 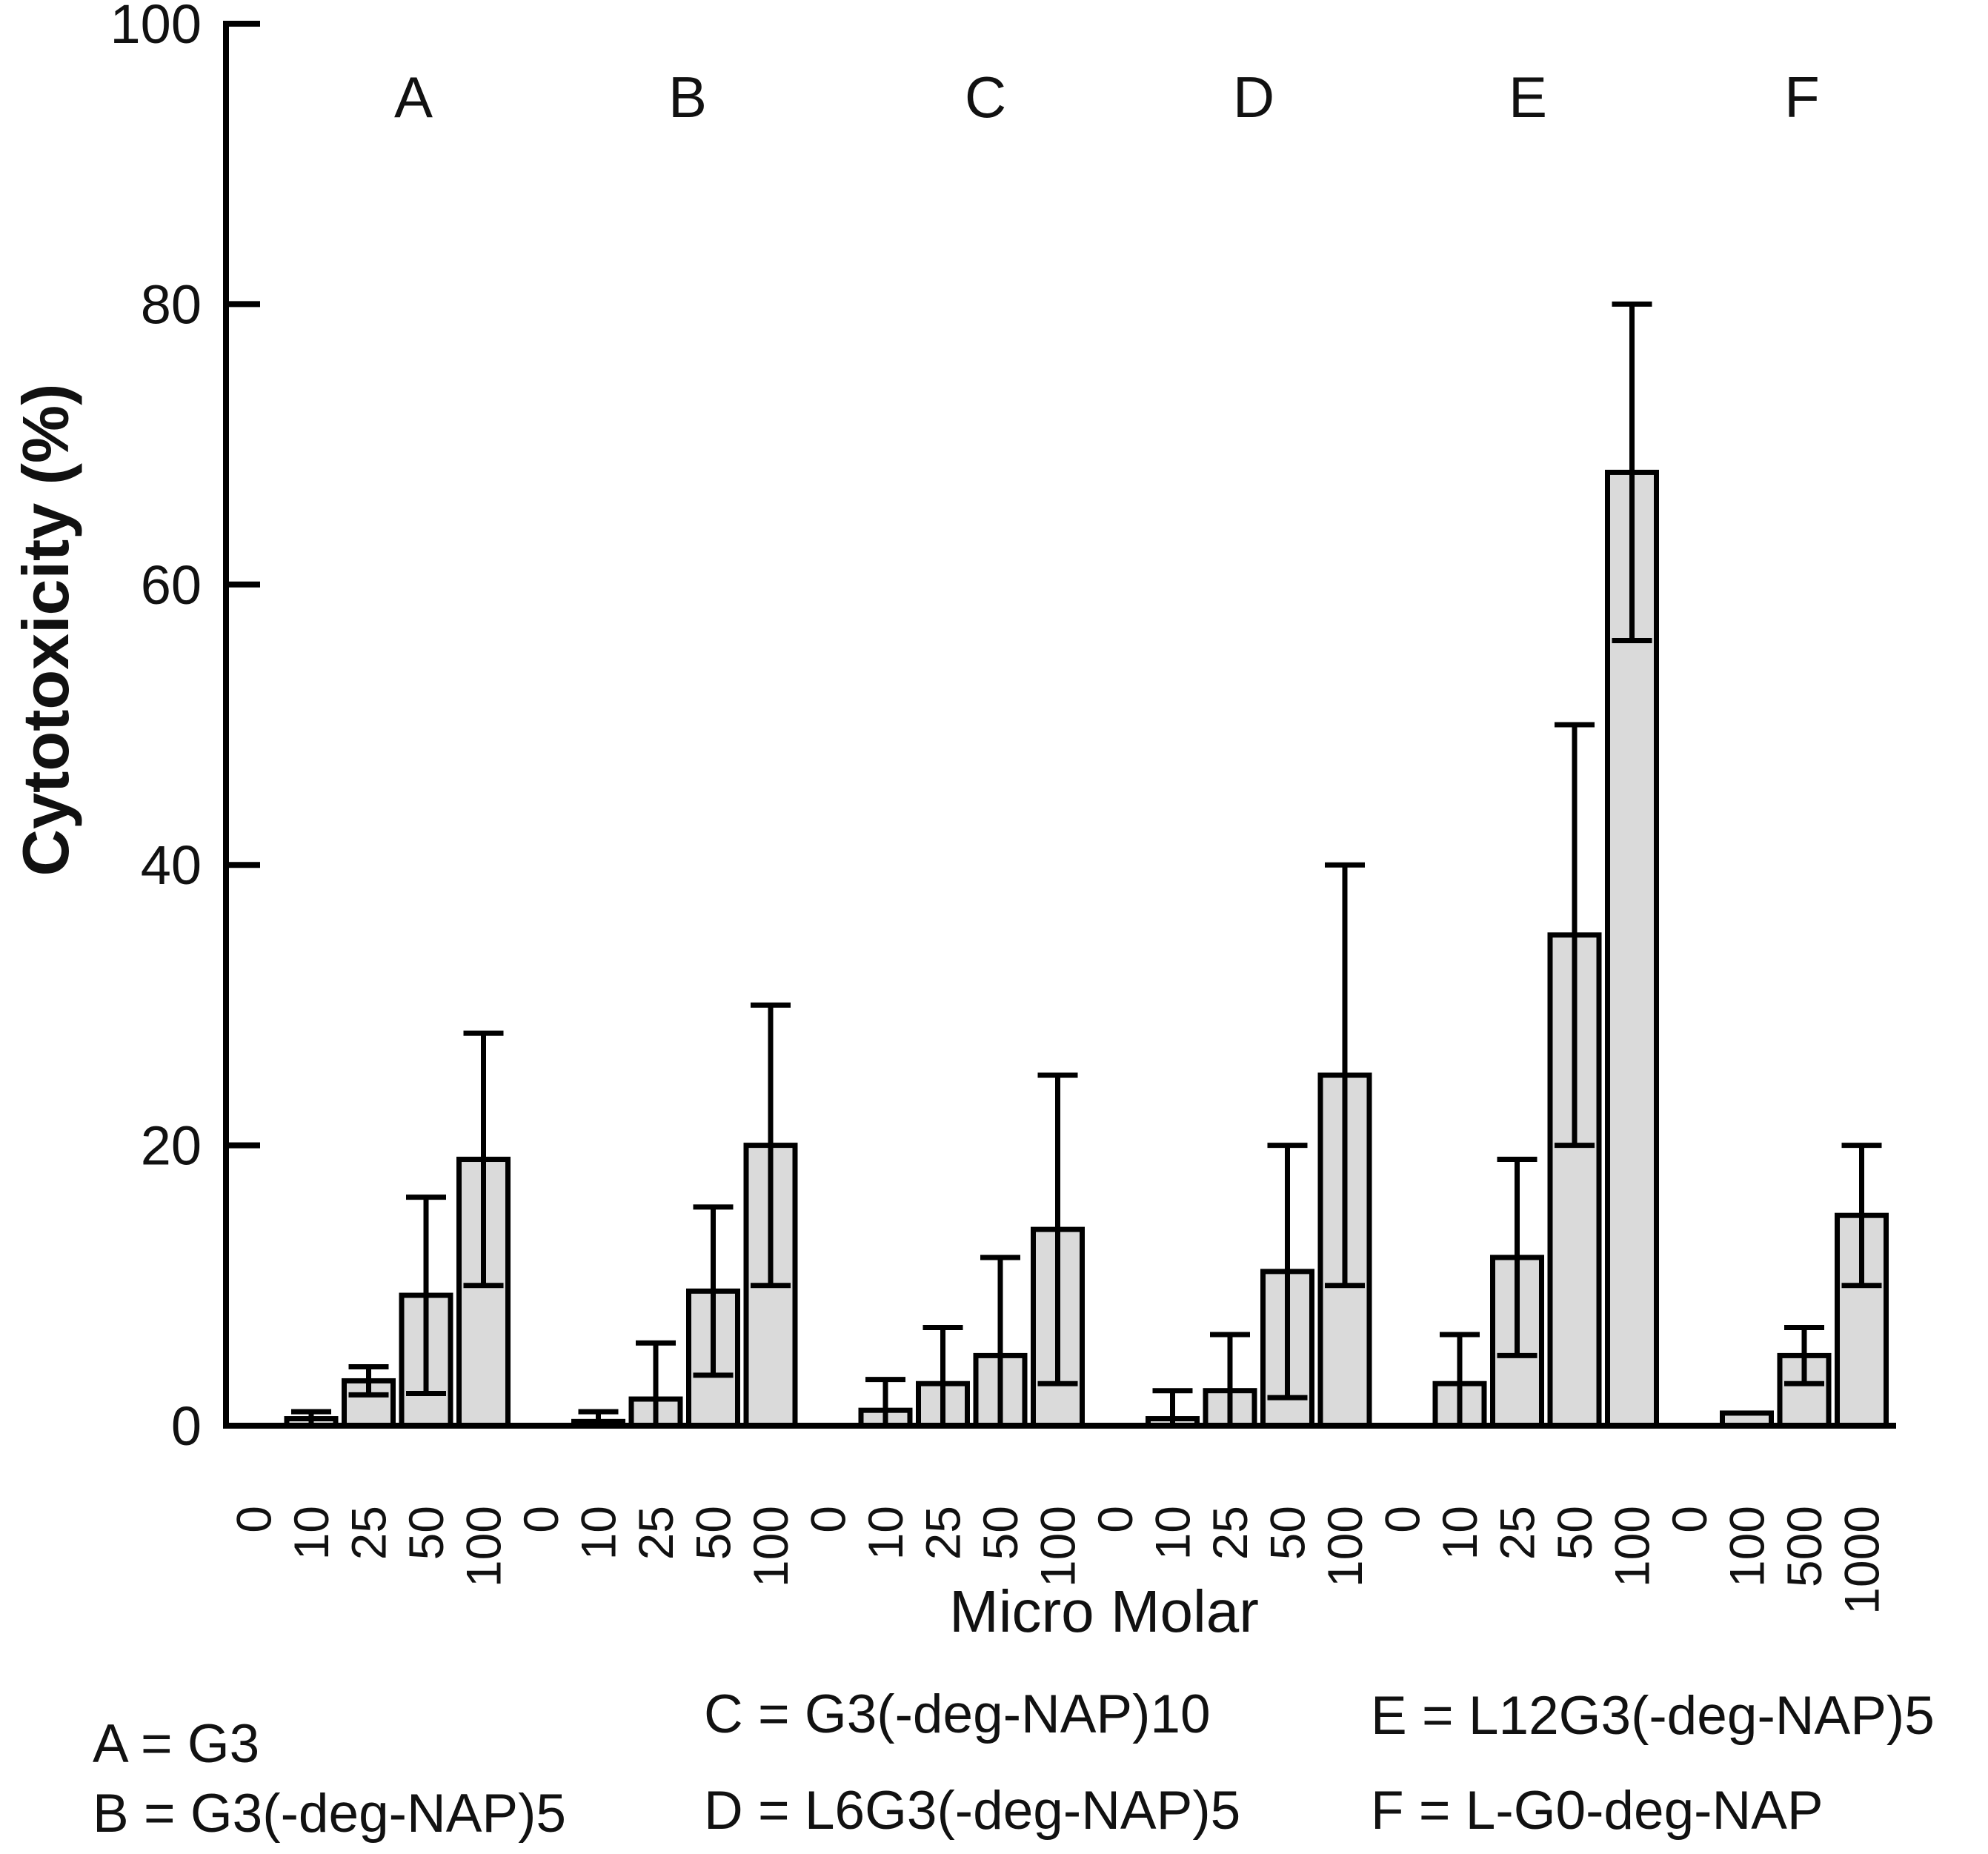 What do you see at coordinates (1574, 1533) in the screenshot?
I see `x-tick-label-E-50: 50` at bounding box center [1574, 1533].